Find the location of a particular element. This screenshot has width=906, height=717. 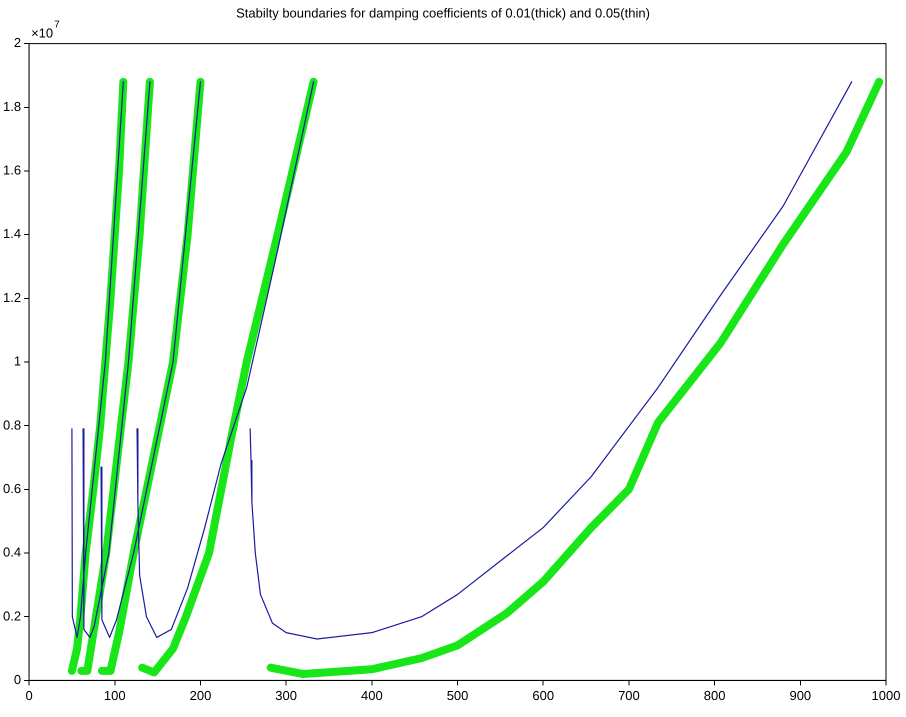

y-tick-label: 1 is located at coordinates (18, 361).